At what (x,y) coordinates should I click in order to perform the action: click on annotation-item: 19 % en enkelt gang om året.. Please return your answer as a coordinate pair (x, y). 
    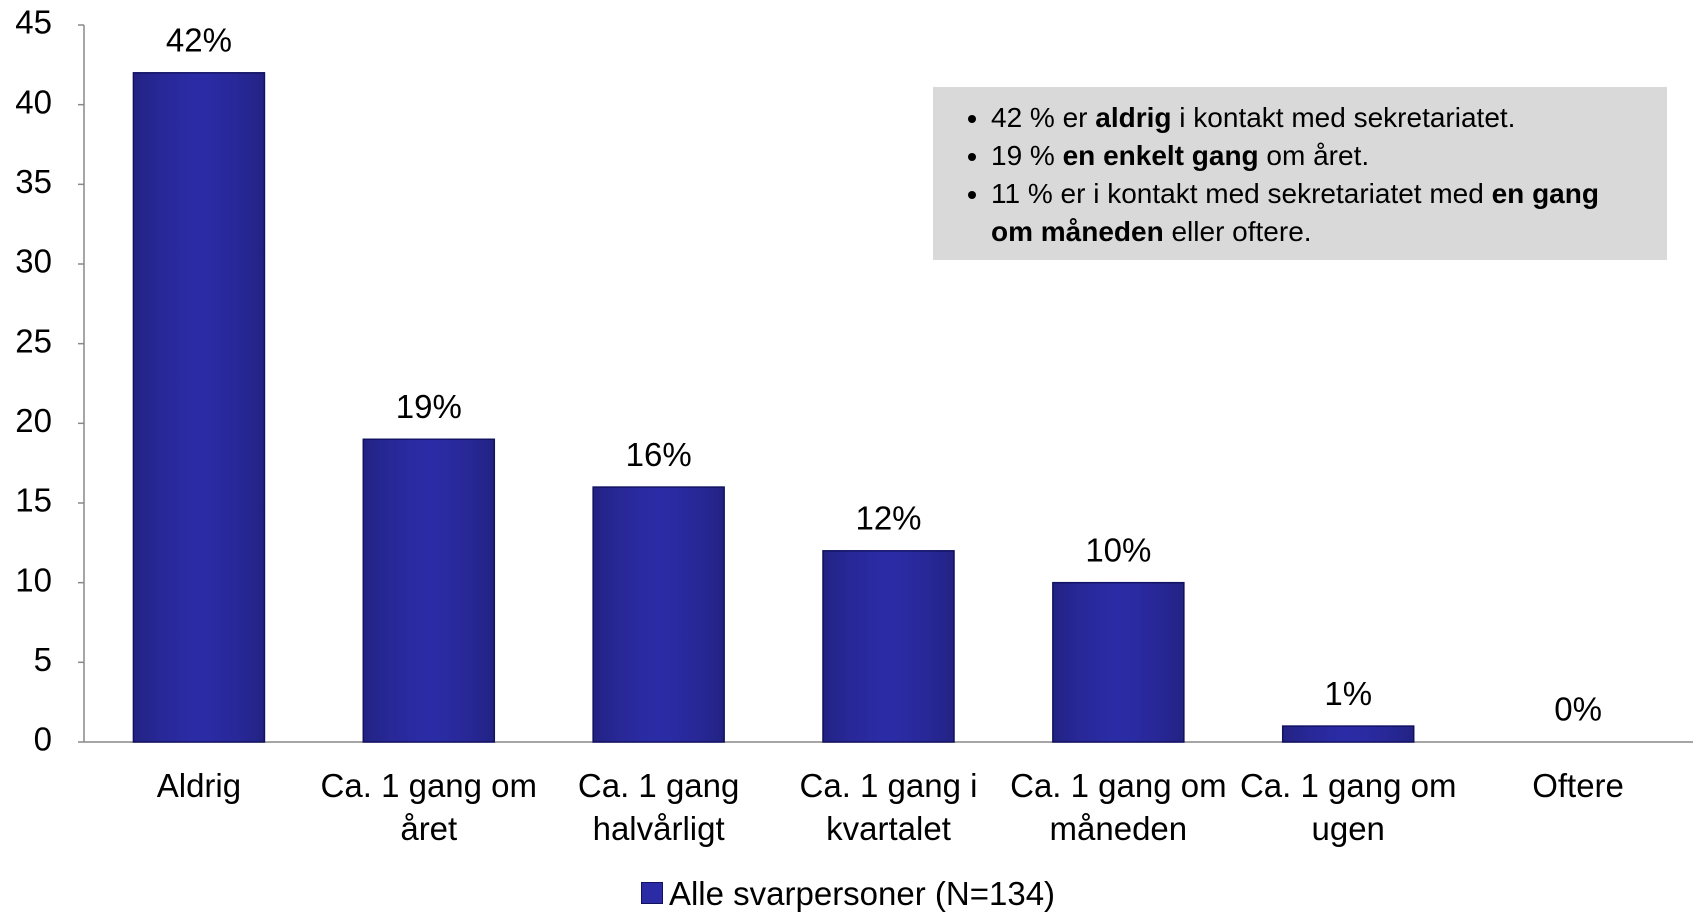
    Looking at the image, I should click on (1319, 156).